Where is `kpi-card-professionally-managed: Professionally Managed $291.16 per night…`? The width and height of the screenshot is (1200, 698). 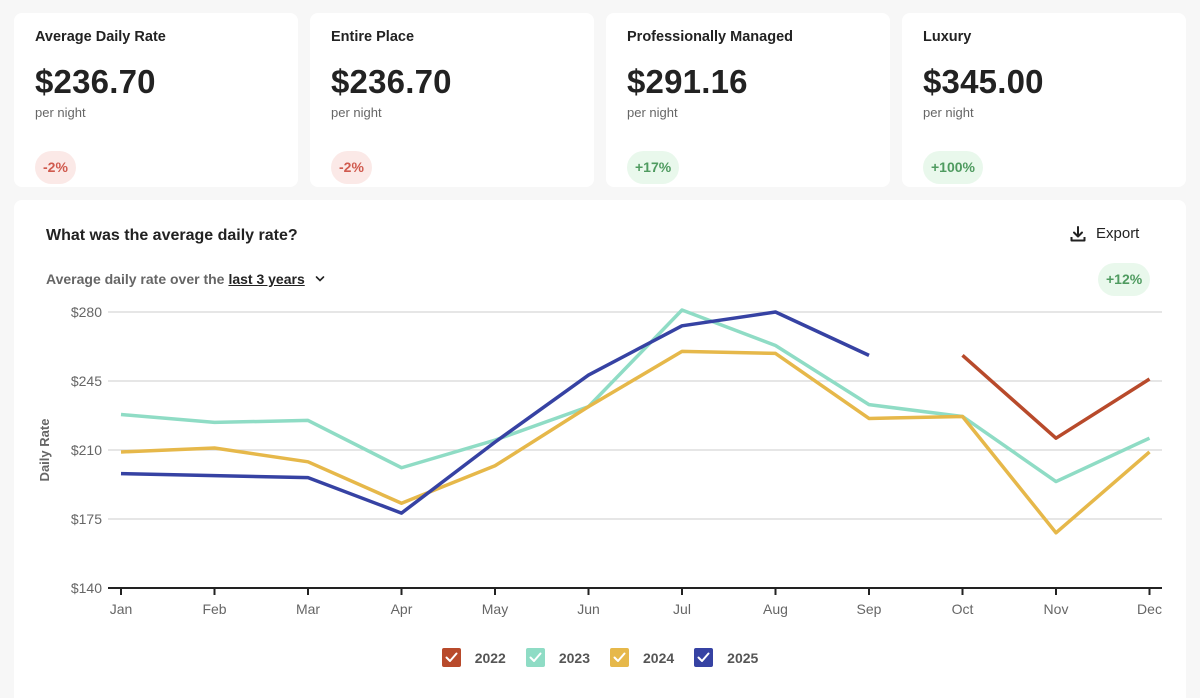
kpi-card-professionally-managed: Professionally Managed $291.16 per night… is located at coordinates (748, 100).